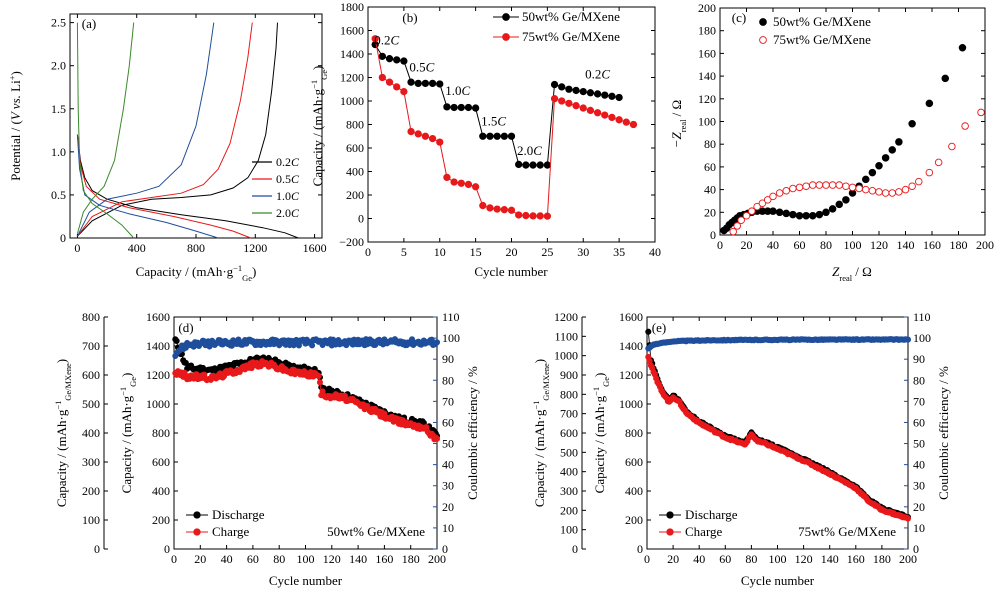 The height and width of the screenshot is (590, 1000). I want to click on outer-y-tick-label: 1000, so click(566, 356).